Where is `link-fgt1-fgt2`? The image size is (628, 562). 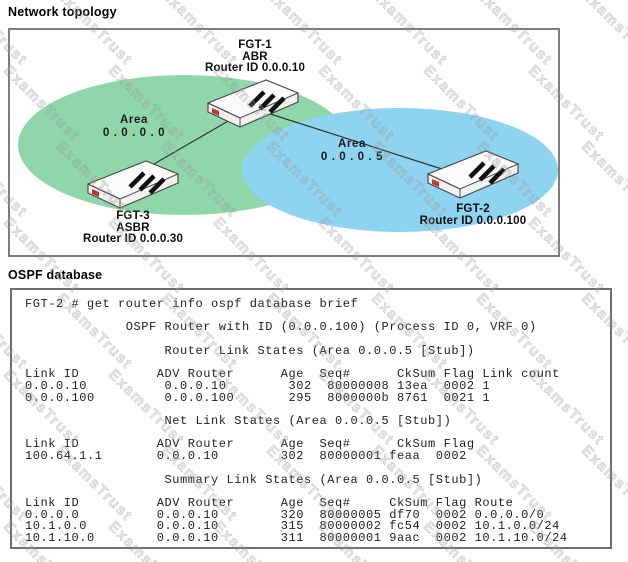
link-fgt1-fgt2 is located at coordinates (351, 140).